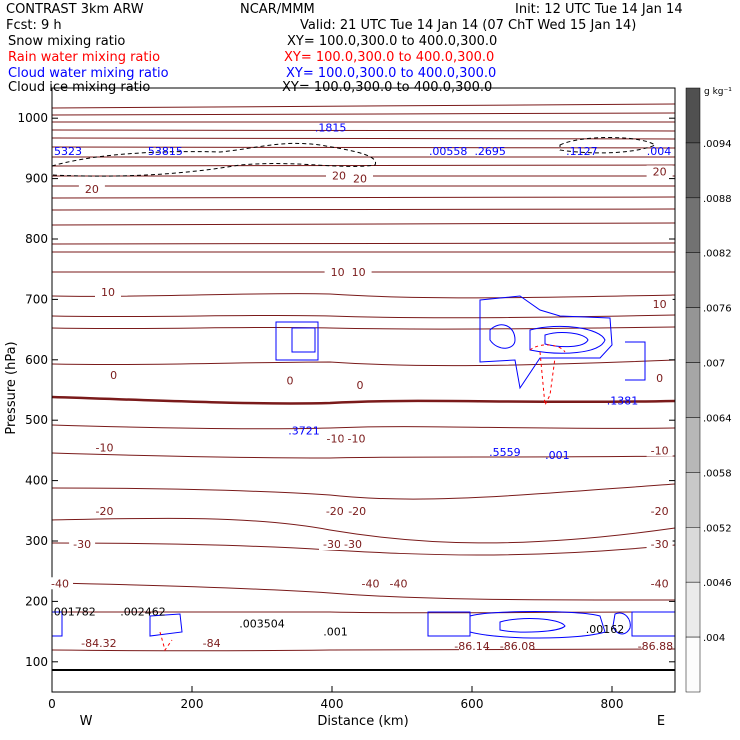 Image resolution: width=740 pixels, height=740 pixels. What do you see at coordinates (659, 151) in the screenshot?
I see `maximum-label: .004` at bounding box center [659, 151].